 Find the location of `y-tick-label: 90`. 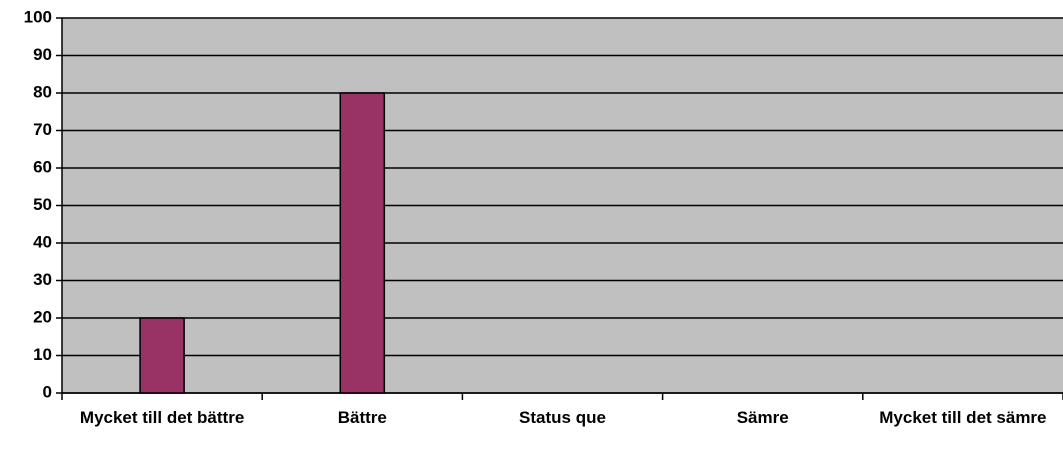

y-tick-label: 90 is located at coordinates (42, 54).